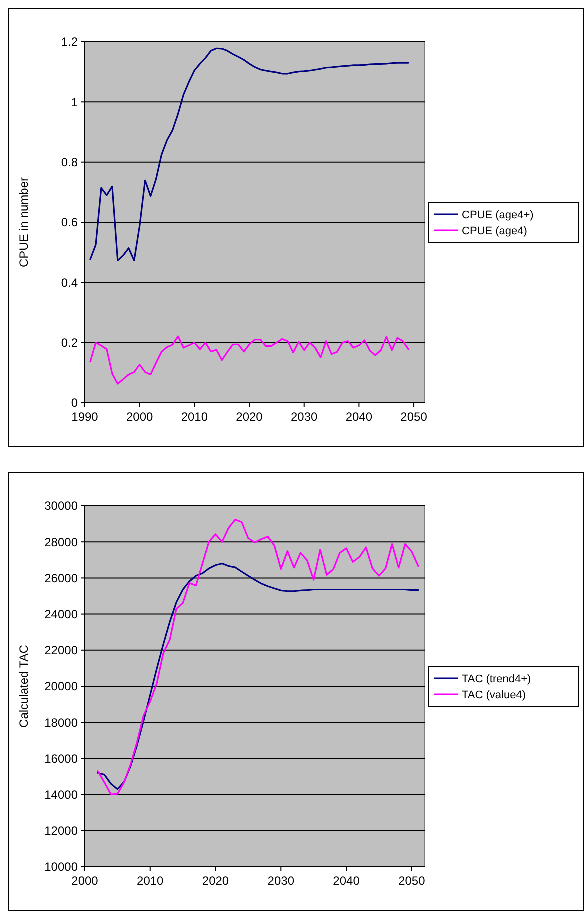 This screenshot has width=585, height=923. What do you see at coordinates (61, 578) in the screenshot?
I see `y-tick-label: 26000` at bounding box center [61, 578].